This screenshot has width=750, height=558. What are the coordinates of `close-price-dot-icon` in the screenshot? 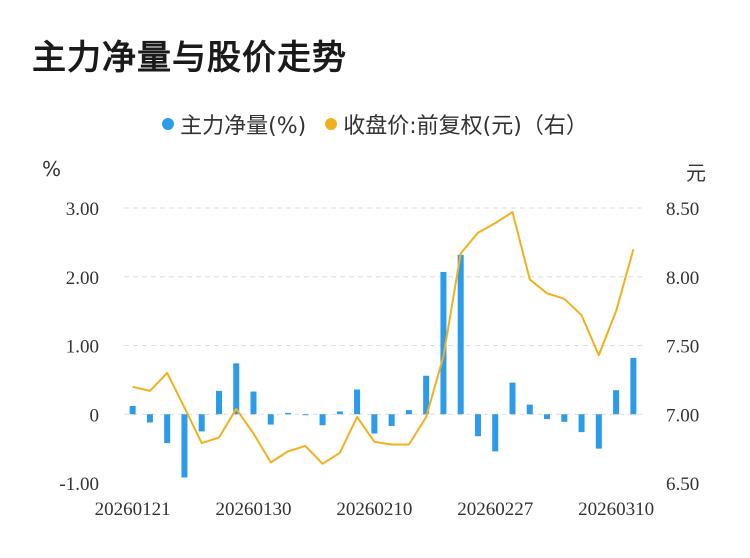 It's located at (331, 124).